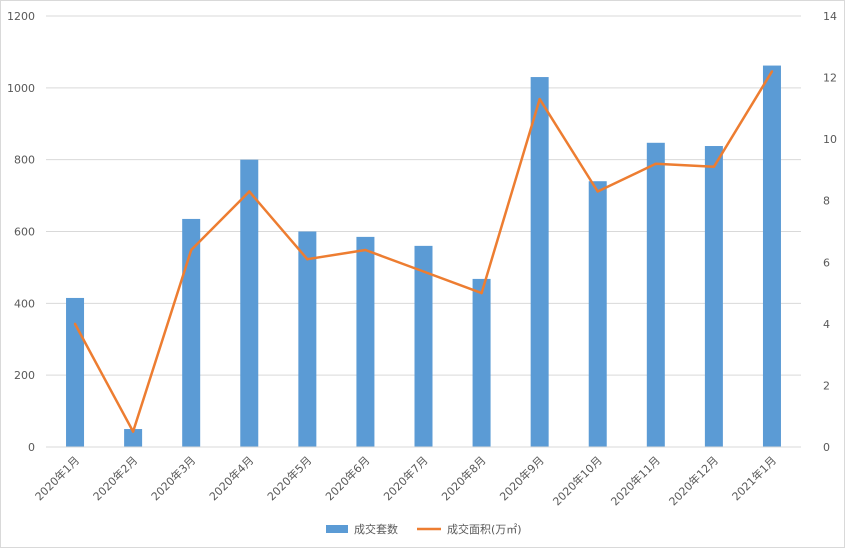 The height and width of the screenshot is (548, 845). Describe the element at coordinates (577, 480) in the screenshot. I see `x-tick-label: 2020年10月` at that location.